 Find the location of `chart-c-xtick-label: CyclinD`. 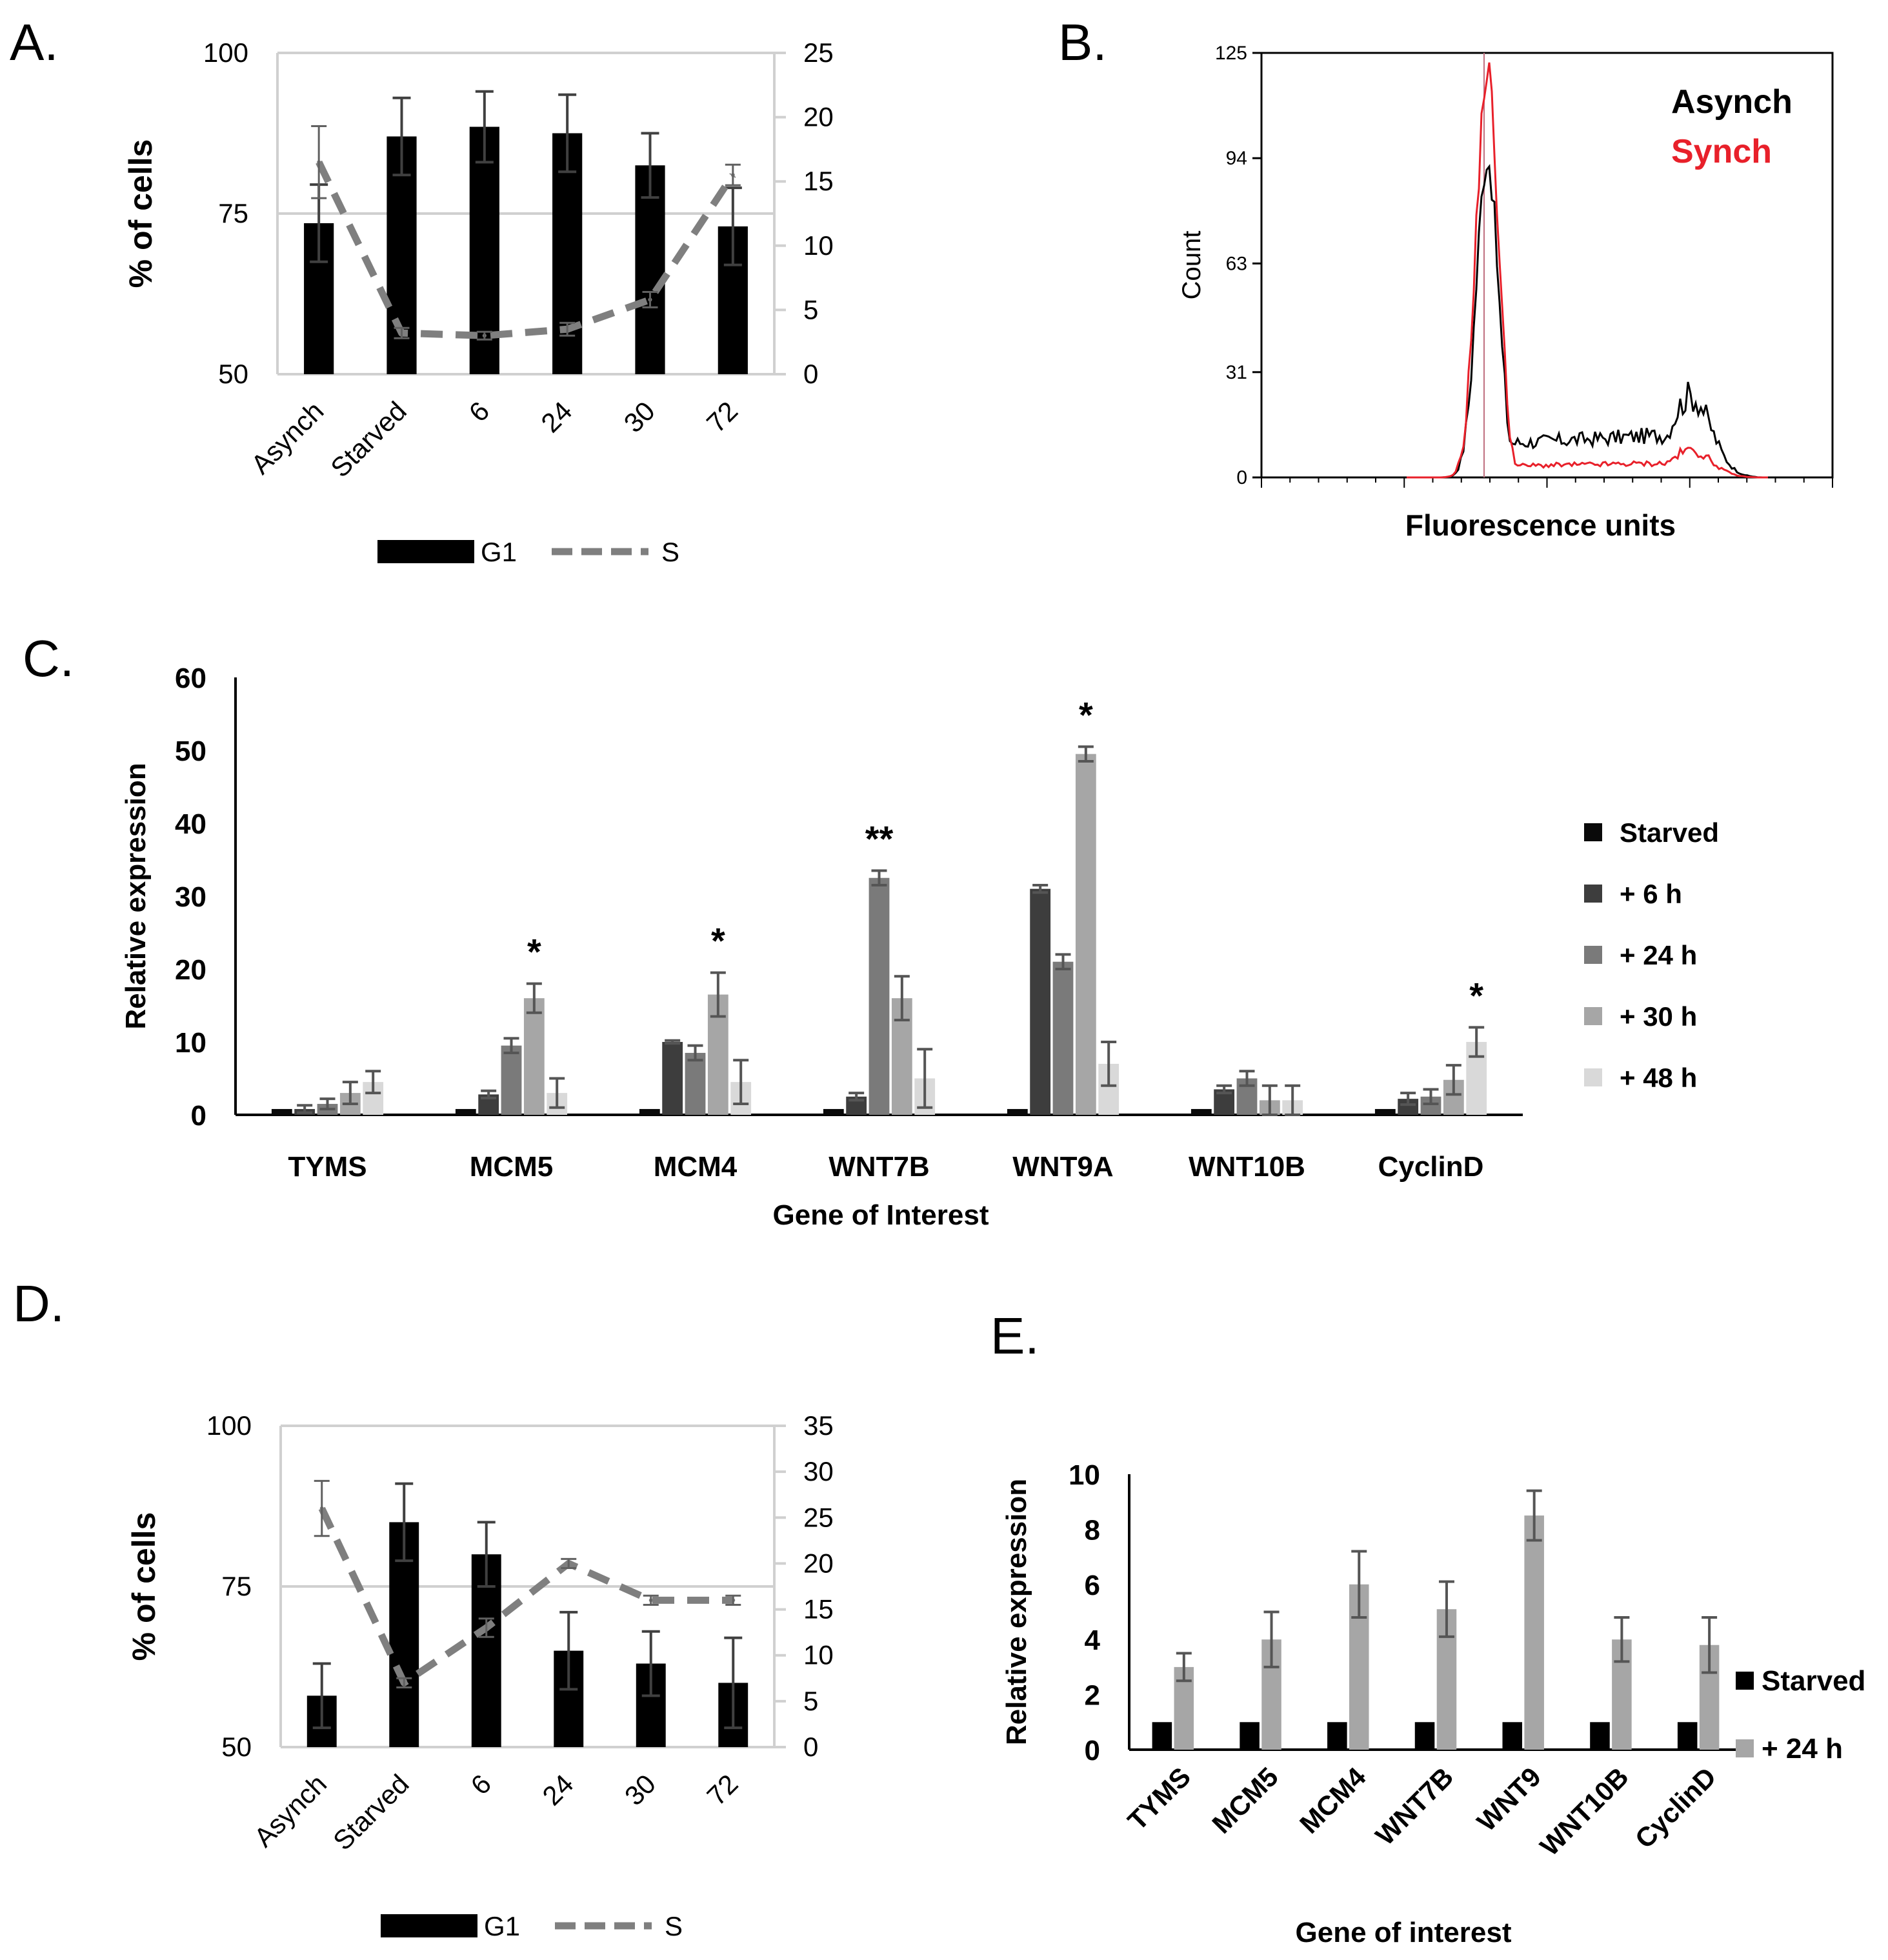

chart-c-xtick-label: CyclinD is located at coordinates (1431, 1167).